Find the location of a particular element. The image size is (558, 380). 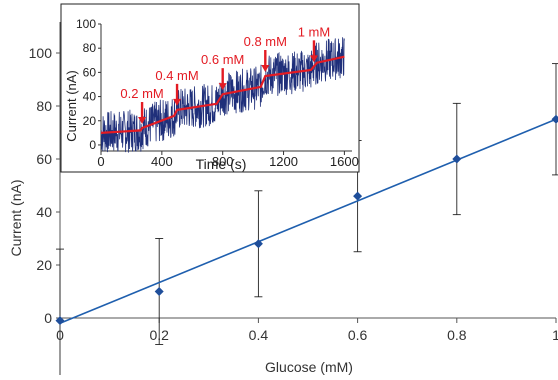

main-y-axis-label: Current (nA) is located at coordinates (16, 217).